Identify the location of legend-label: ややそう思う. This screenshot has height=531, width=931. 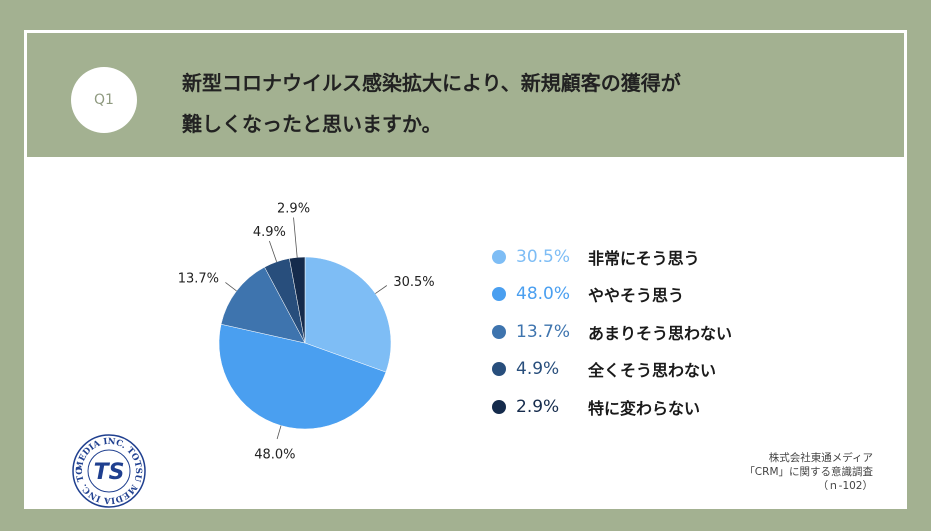
(636, 296).